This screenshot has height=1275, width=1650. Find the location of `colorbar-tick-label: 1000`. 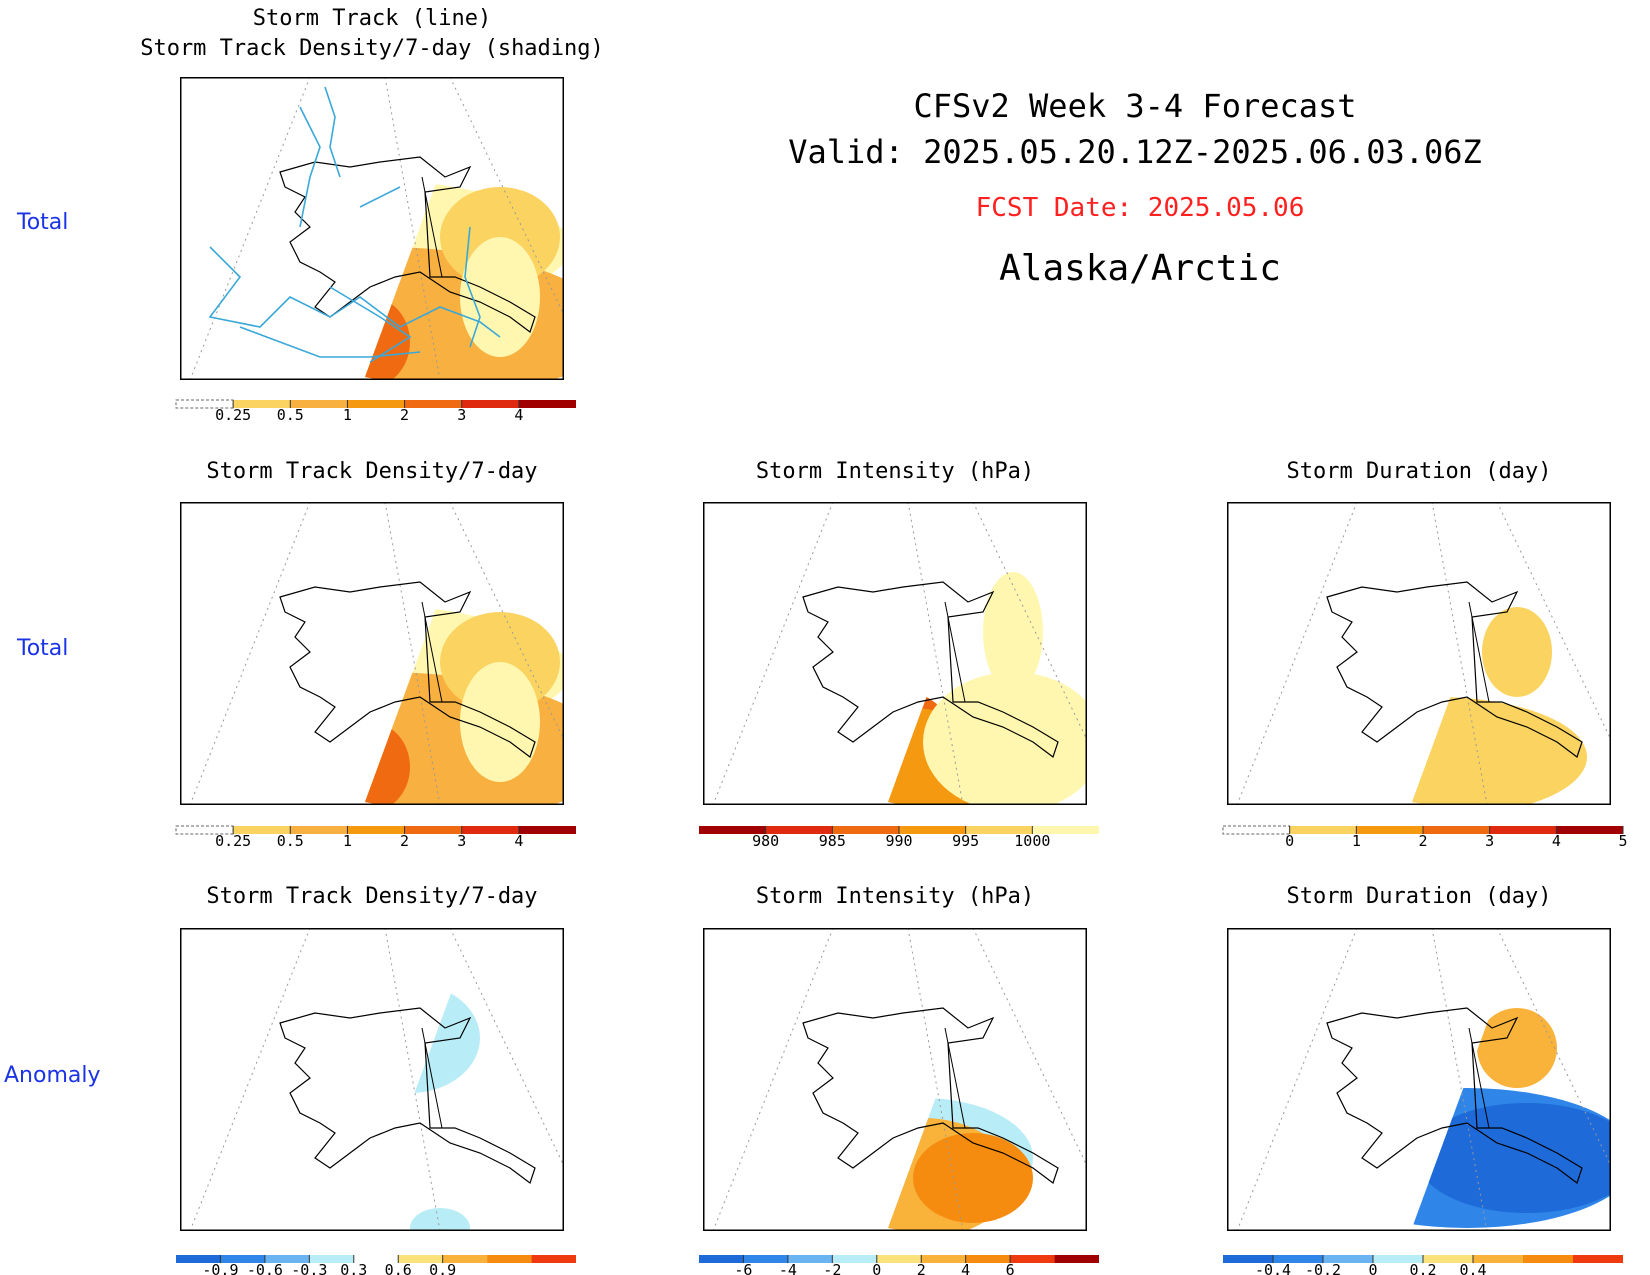

colorbar-tick-label: 1000 is located at coordinates (1032, 841).